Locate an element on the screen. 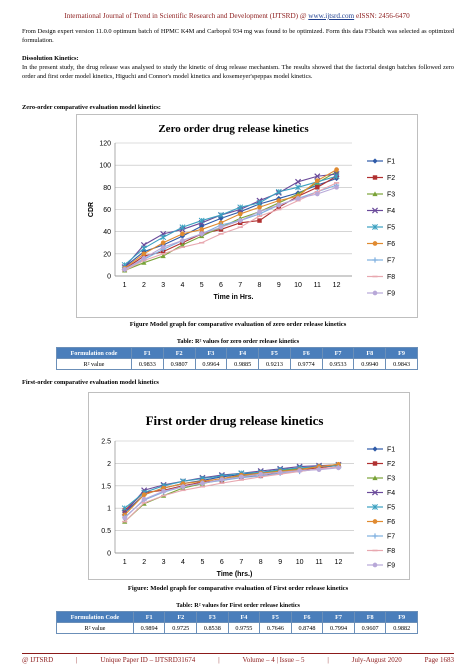 This screenshot has width=474, height=670. footer-volume: Volume – 4 | Issue – 5 is located at coordinates (273, 660).